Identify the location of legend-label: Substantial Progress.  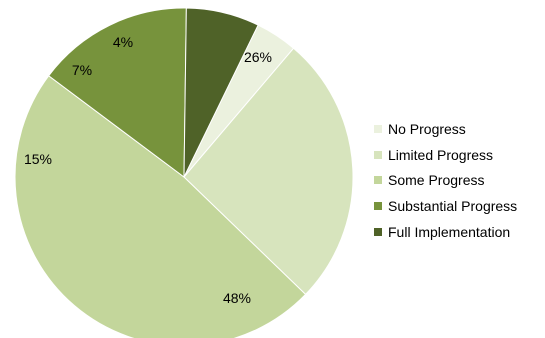
(453, 205).